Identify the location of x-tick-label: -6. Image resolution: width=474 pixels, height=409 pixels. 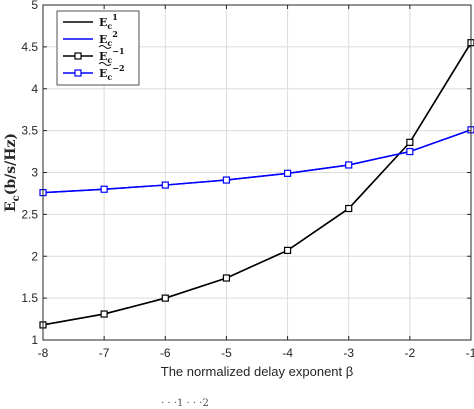
(165, 353).